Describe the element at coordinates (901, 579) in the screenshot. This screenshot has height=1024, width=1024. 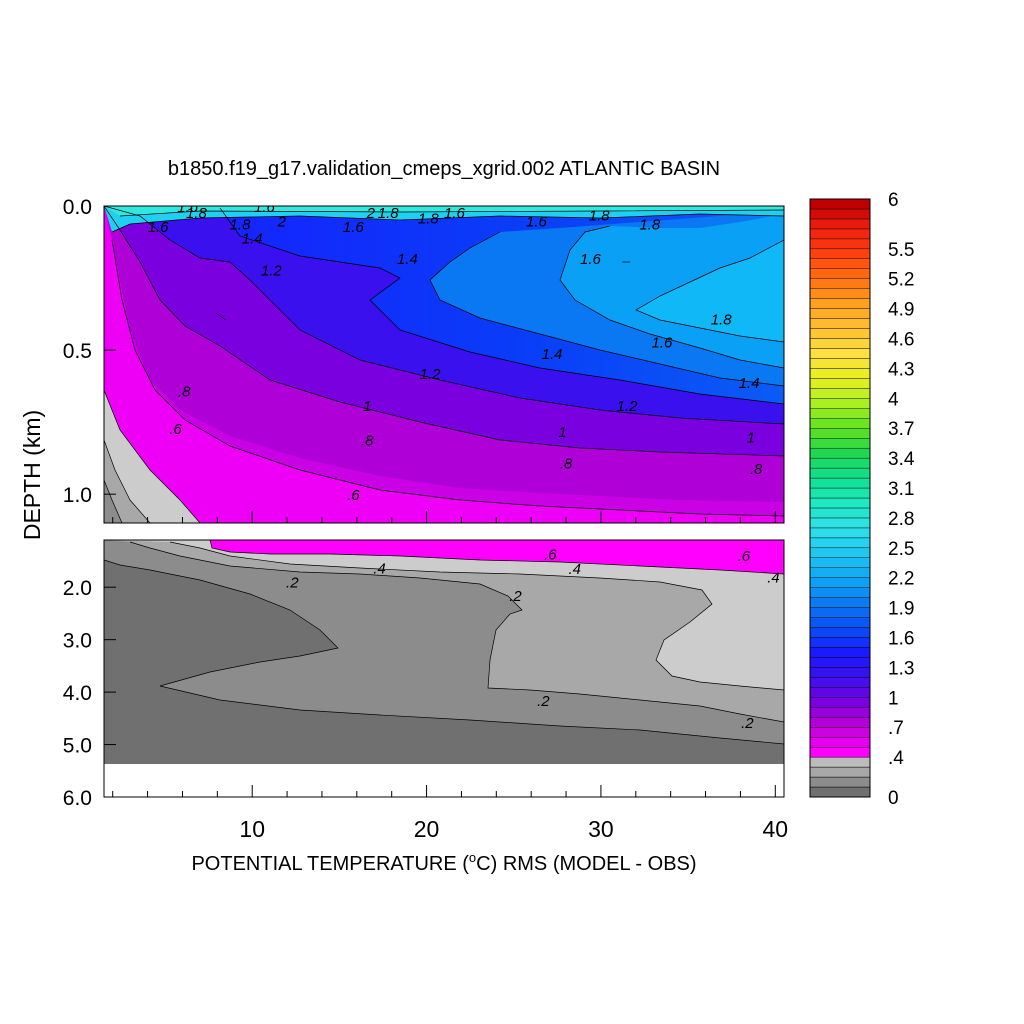
I see `colorbar-label: 2.2` at that location.